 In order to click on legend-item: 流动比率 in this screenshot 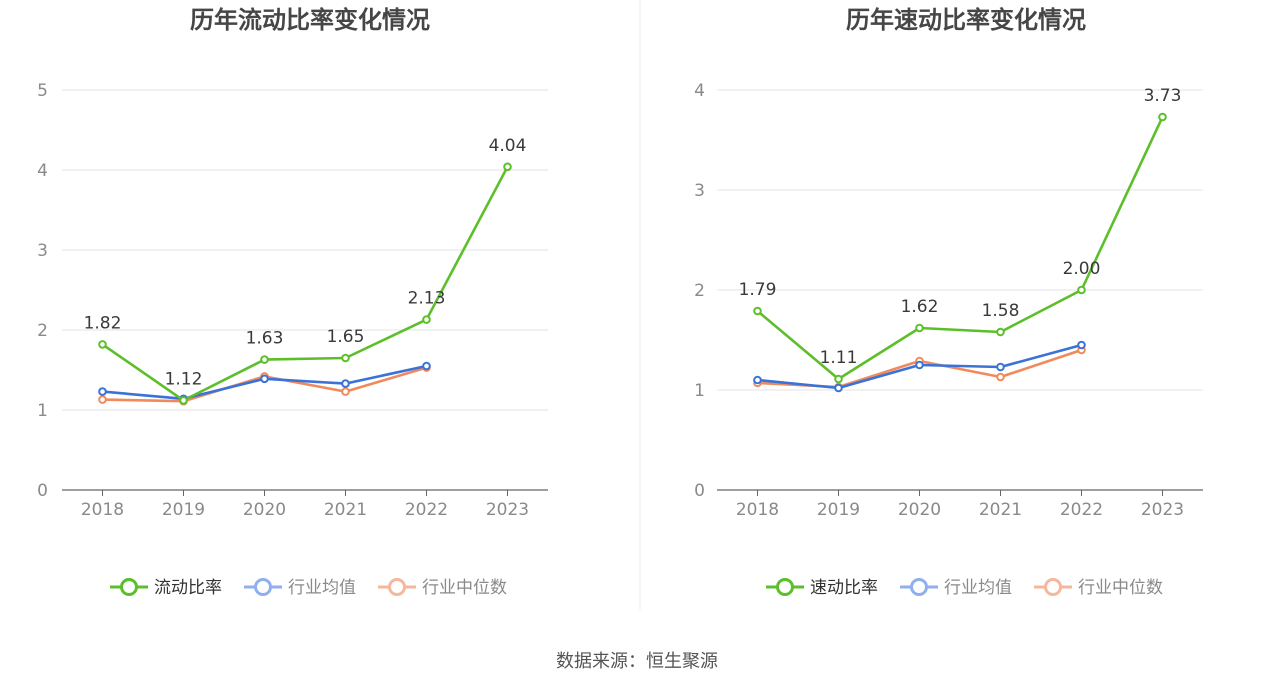, I will do `click(166, 588)`.